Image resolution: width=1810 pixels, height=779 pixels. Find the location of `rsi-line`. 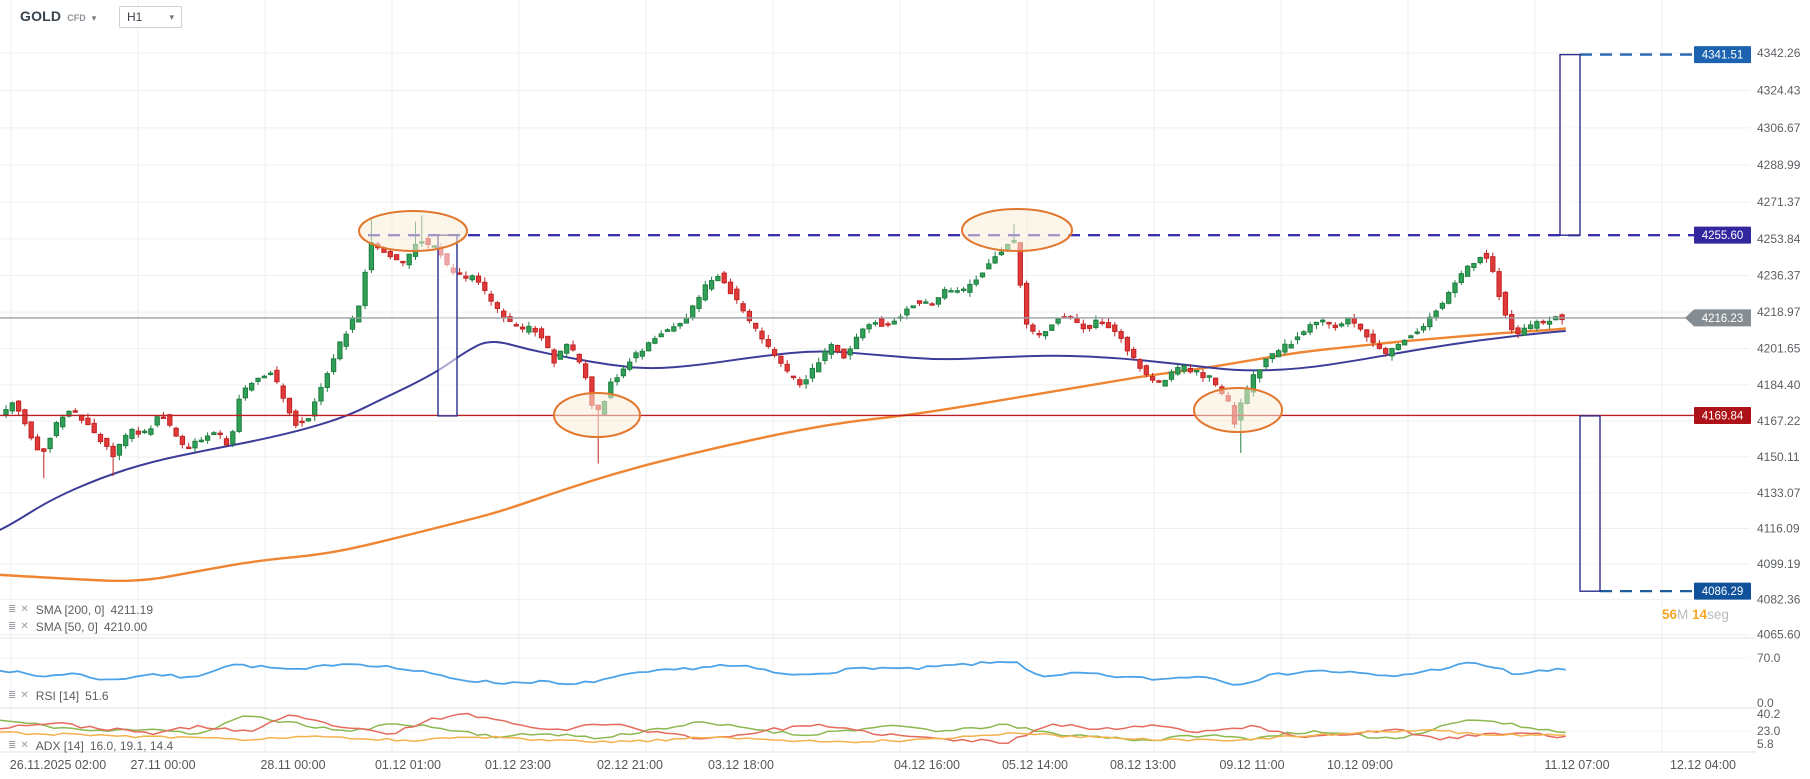

rsi-line is located at coordinates (783, 673).